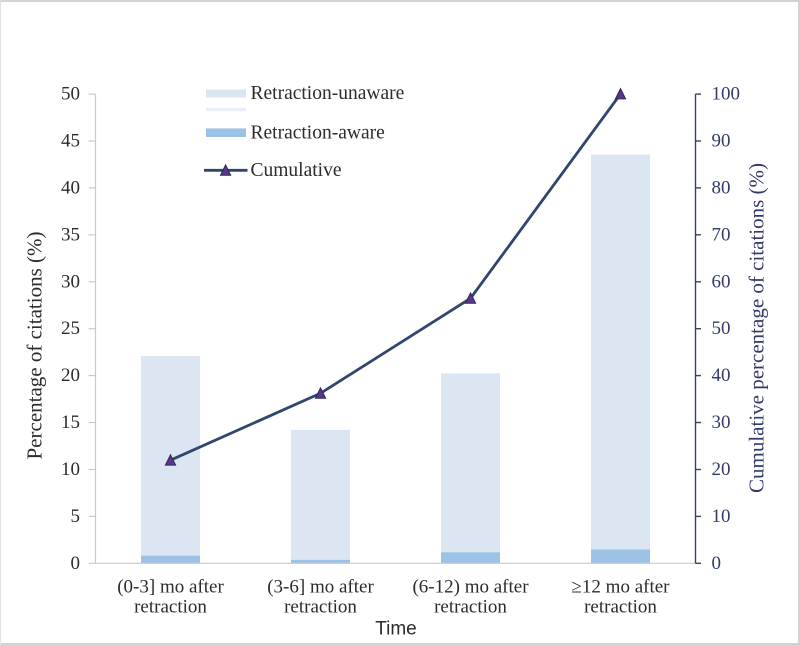 Image resolution: width=800 pixels, height=646 pixels. I want to click on svg-text: 35, so click(70, 234).